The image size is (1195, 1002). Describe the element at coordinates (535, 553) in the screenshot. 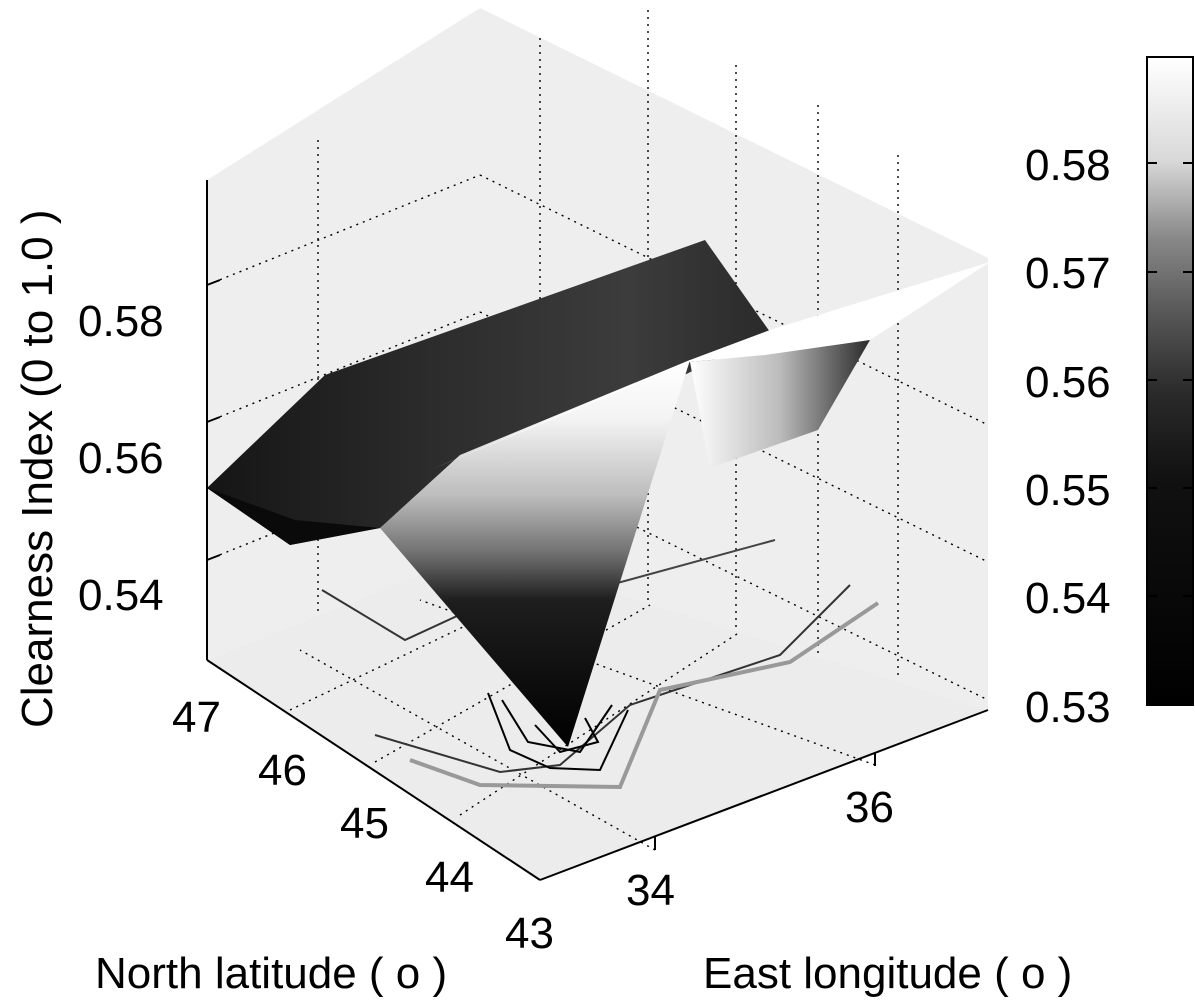

I see `surface-front-face` at that location.